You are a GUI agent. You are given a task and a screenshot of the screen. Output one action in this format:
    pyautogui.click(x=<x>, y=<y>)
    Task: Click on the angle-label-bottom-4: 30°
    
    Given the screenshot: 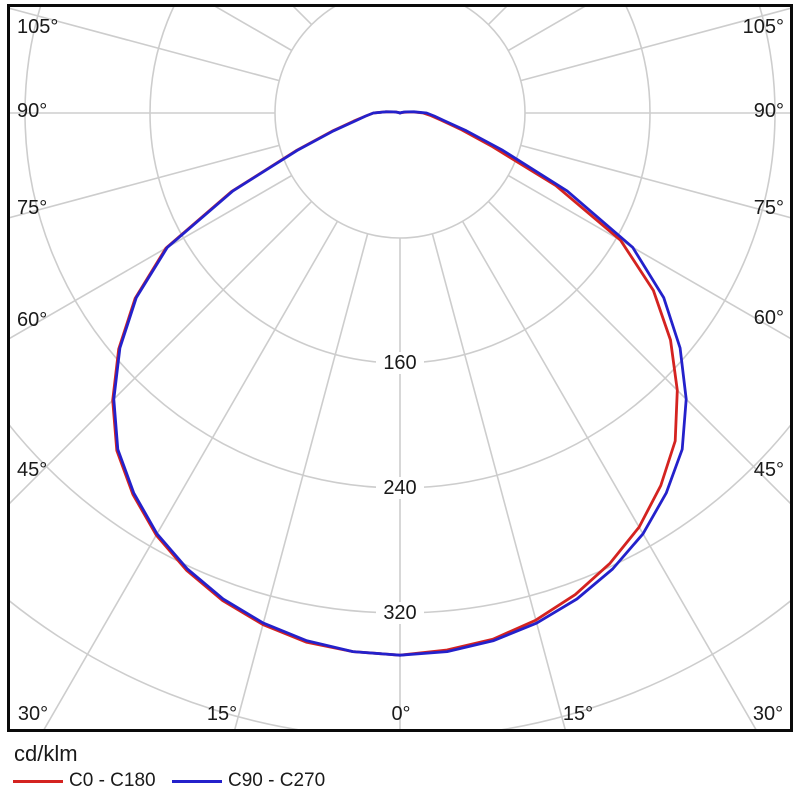 What is the action you would take?
    pyautogui.click(x=768, y=714)
    